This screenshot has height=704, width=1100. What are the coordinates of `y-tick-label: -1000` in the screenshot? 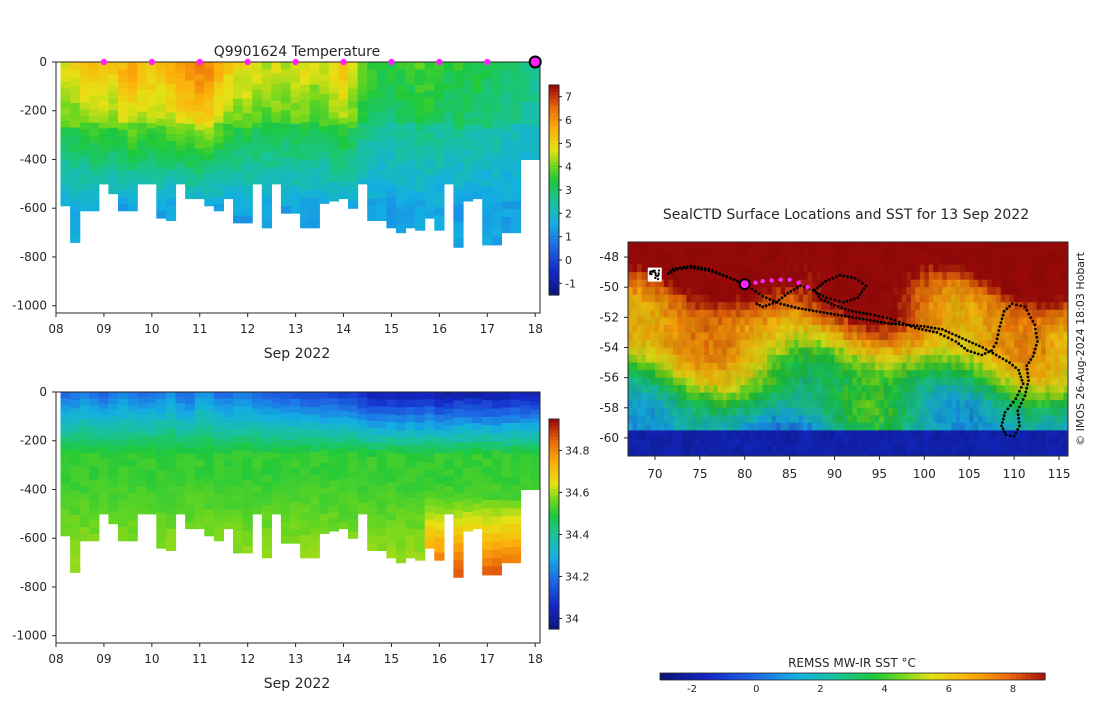 It's located at (29, 306).